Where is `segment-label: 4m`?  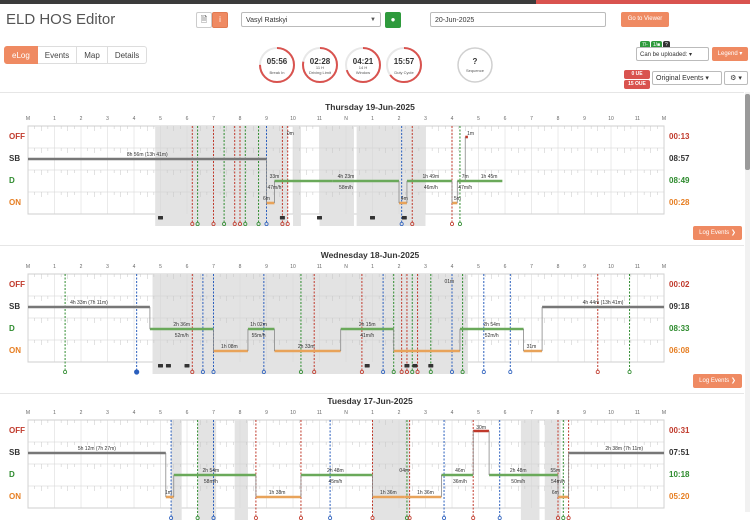 segment-label: 4m is located at coordinates (404, 199).